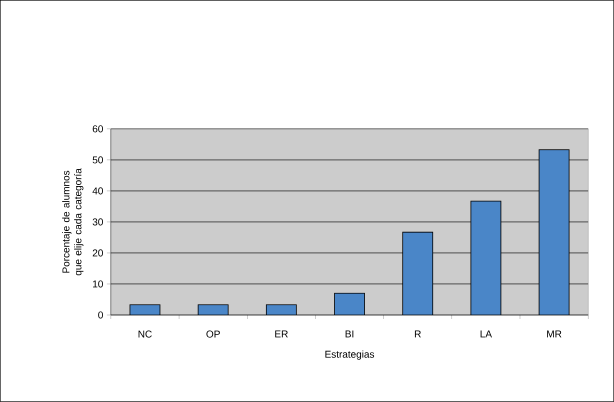 The image size is (614, 402). Describe the element at coordinates (97, 191) in the screenshot. I see `y-tick-label: 40` at that location.